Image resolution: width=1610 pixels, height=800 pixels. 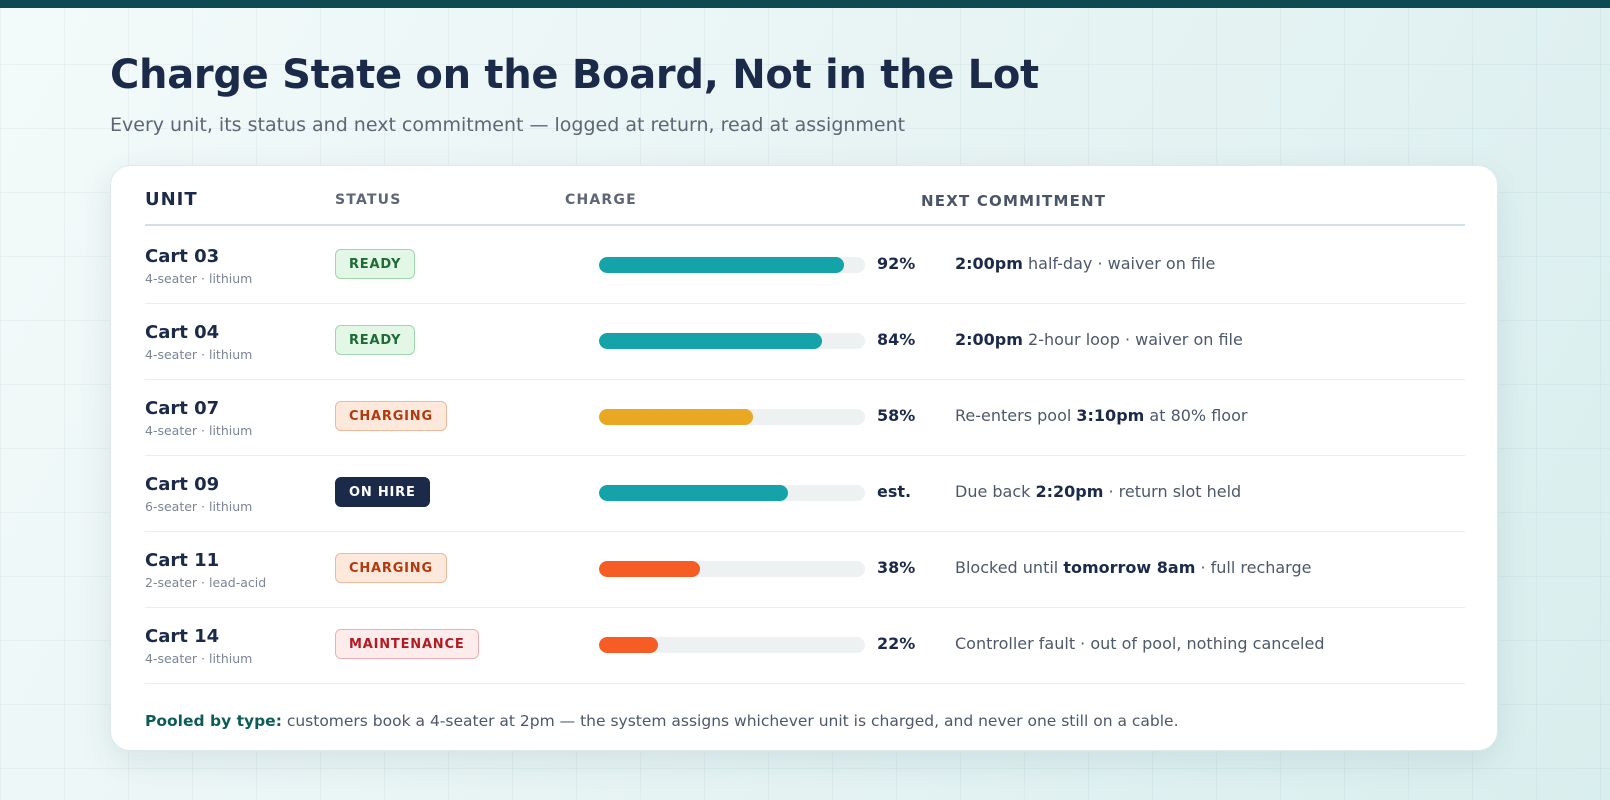 I want to click on charge-value: 38%, so click(x=896, y=567).